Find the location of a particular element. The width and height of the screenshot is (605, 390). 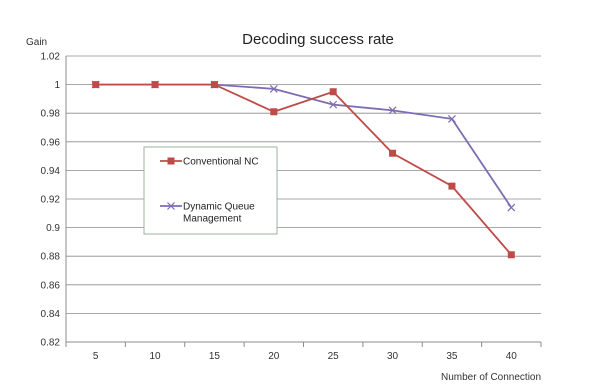

legend-label: Dynamic Queue Management is located at coordinates (219, 213).